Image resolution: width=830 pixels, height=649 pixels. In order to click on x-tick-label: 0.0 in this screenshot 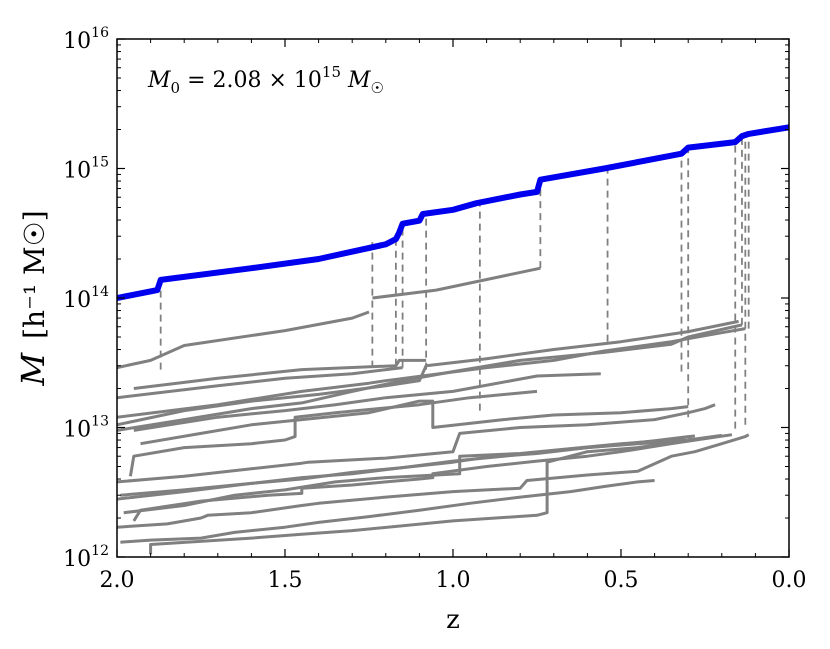, I will do `click(789, 580)`.